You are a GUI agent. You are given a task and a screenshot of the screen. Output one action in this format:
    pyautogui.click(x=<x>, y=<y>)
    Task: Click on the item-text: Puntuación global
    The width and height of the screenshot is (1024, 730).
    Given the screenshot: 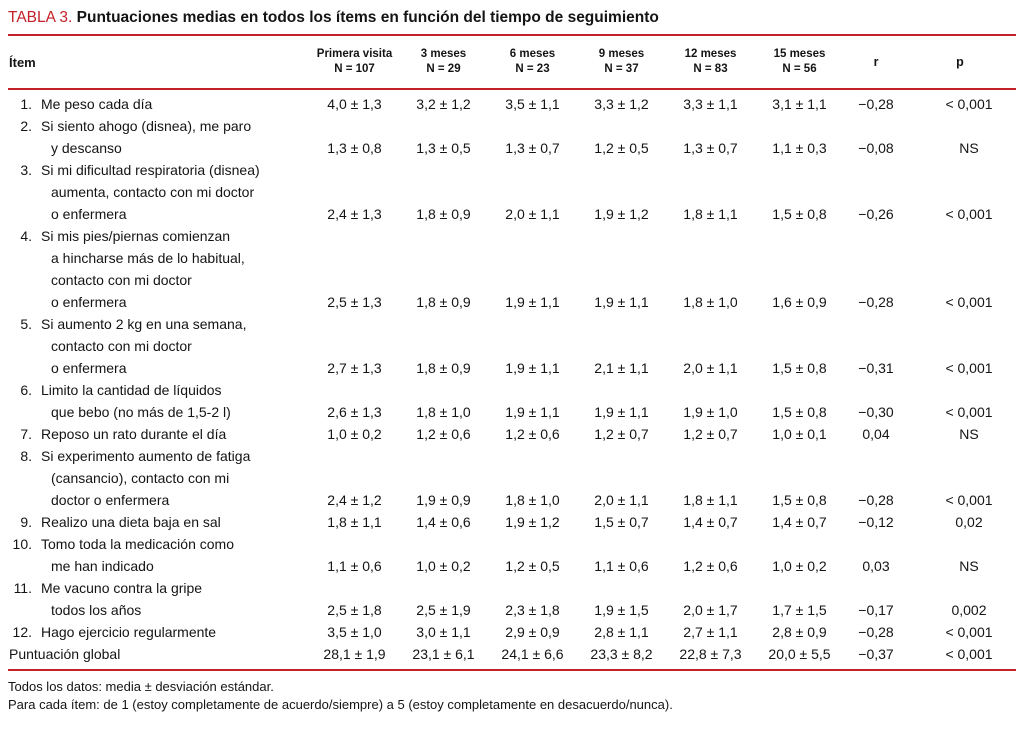 What is the action you would take?
    pyautogui.click(x=64, y=654)
    